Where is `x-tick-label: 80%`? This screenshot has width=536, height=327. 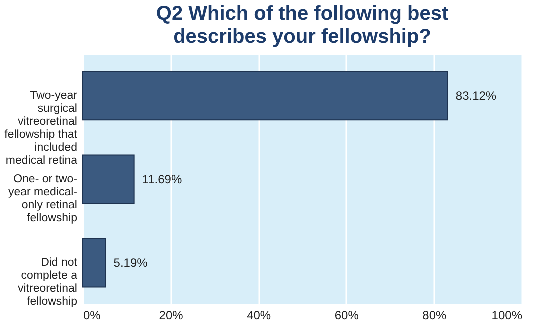
x-tick-label: 80% is located at coordinates (435, 315).